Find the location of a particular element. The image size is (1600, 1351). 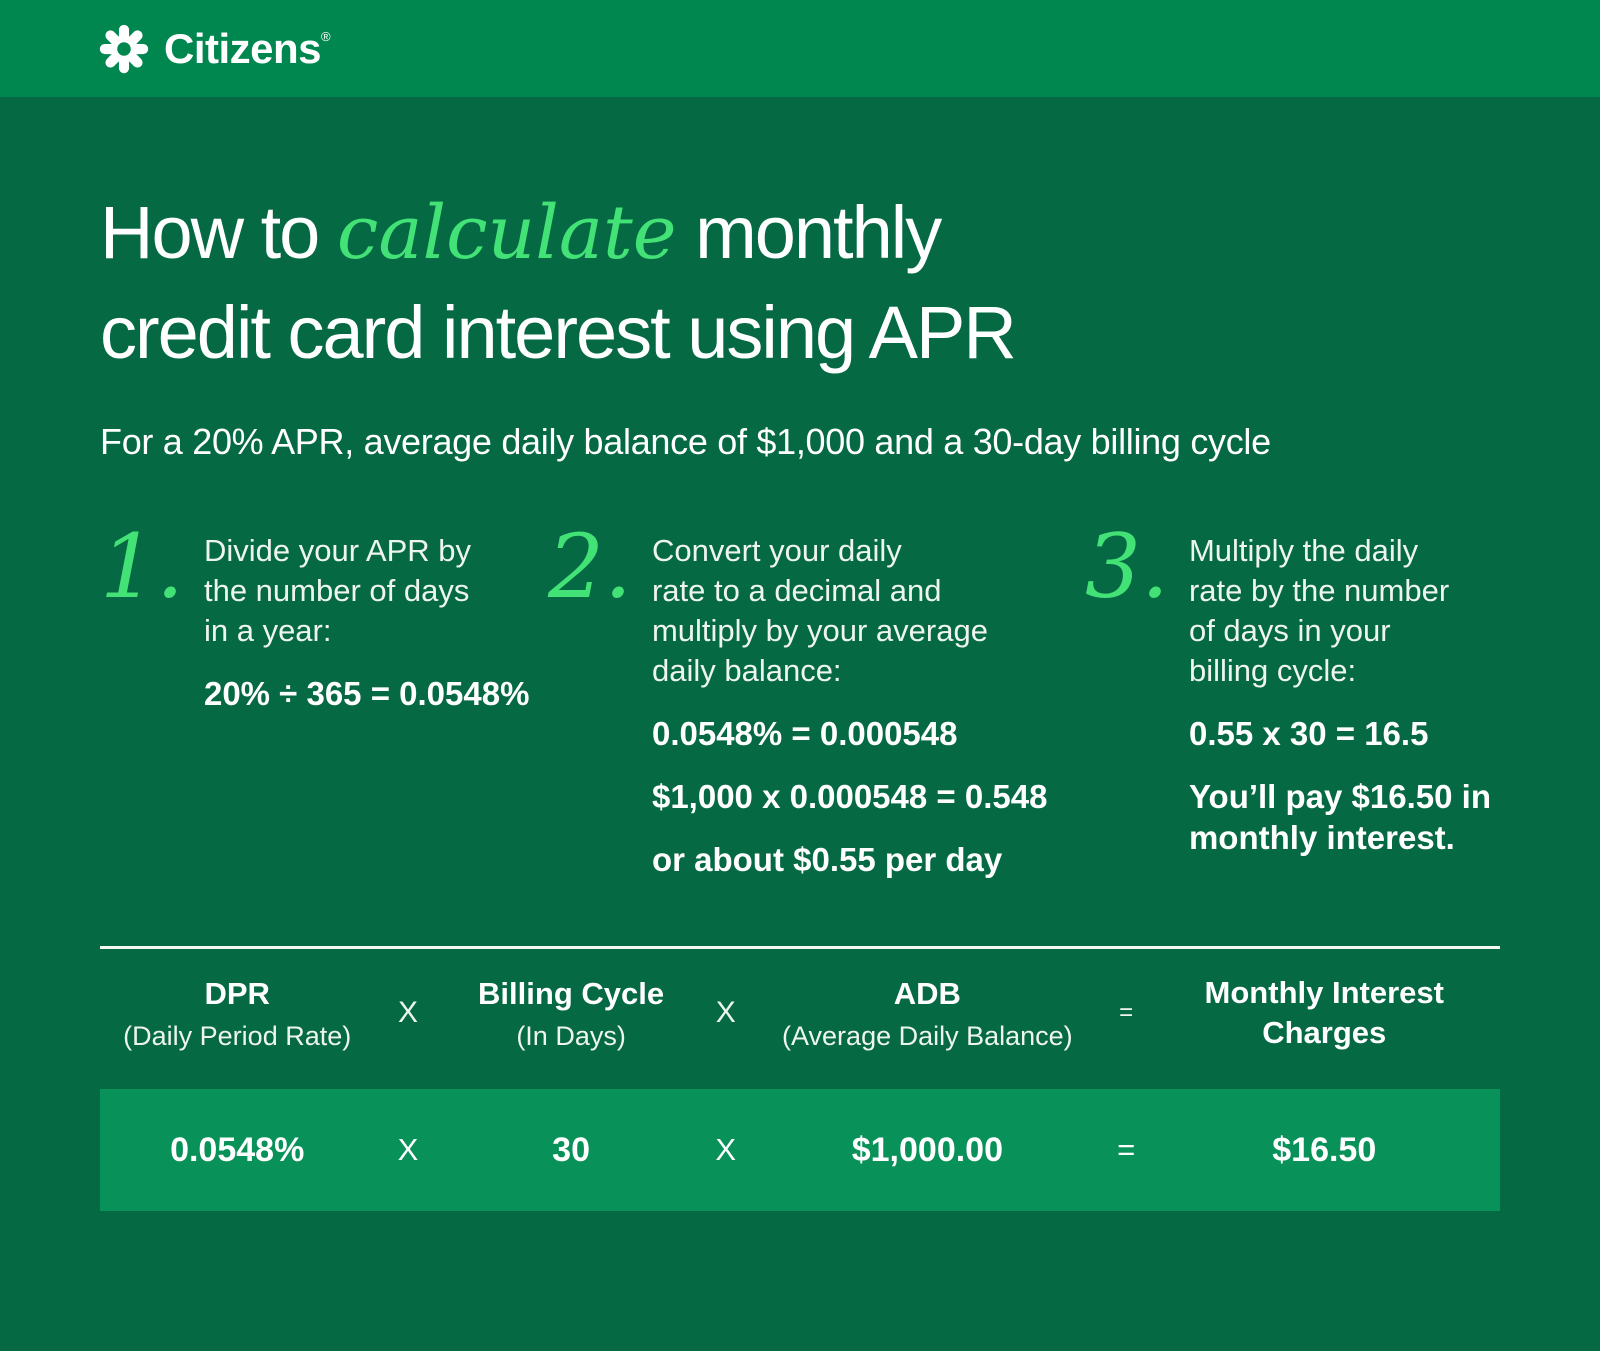

value-billing-cycle: 30 is located at coordinates (571, 1149).